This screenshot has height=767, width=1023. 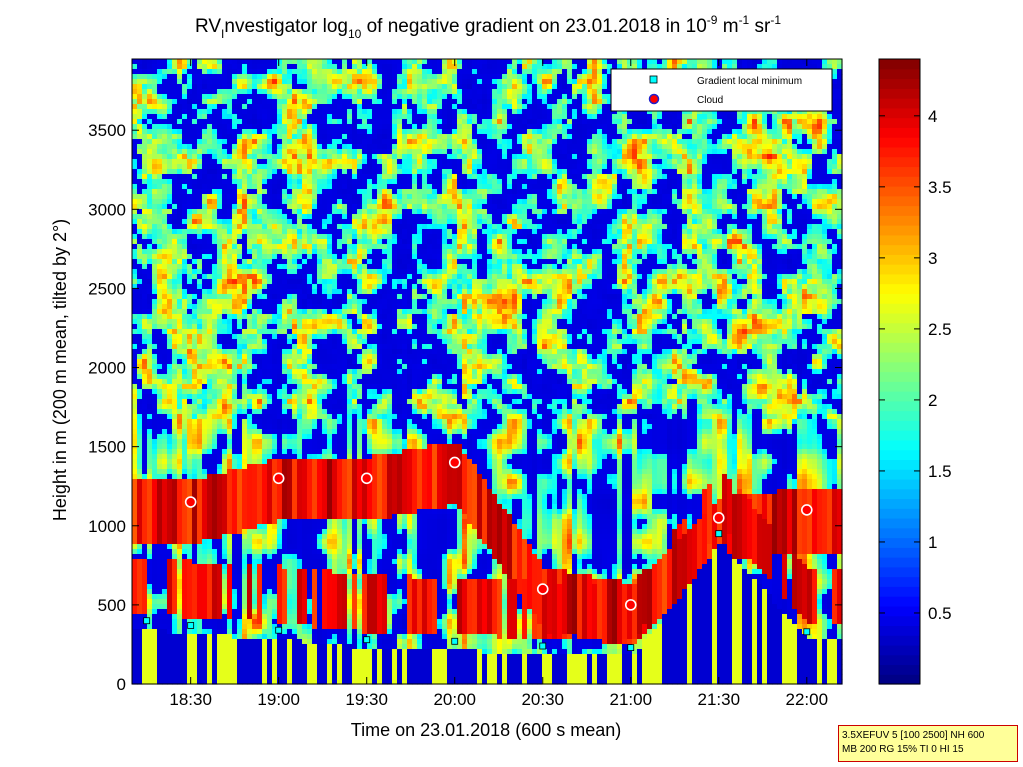 What do you see at coordinates (278, 699) in the screenshot?
I see `x-tick-label-1: 19:00` at bounding box center [278, 699].